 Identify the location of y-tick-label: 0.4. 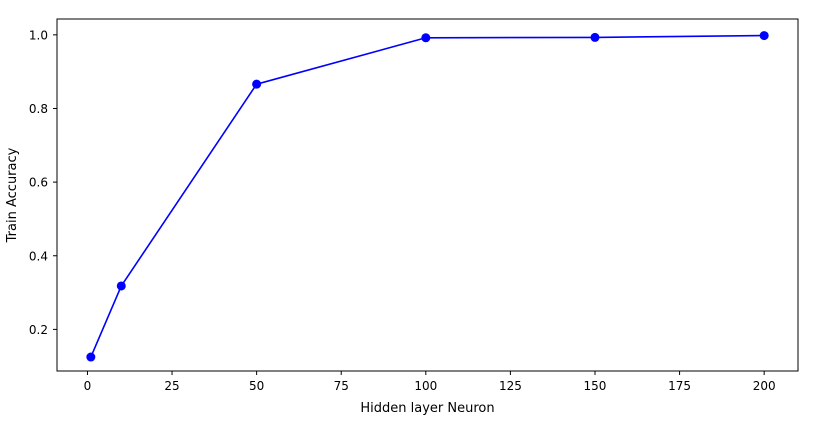
(38, 256).